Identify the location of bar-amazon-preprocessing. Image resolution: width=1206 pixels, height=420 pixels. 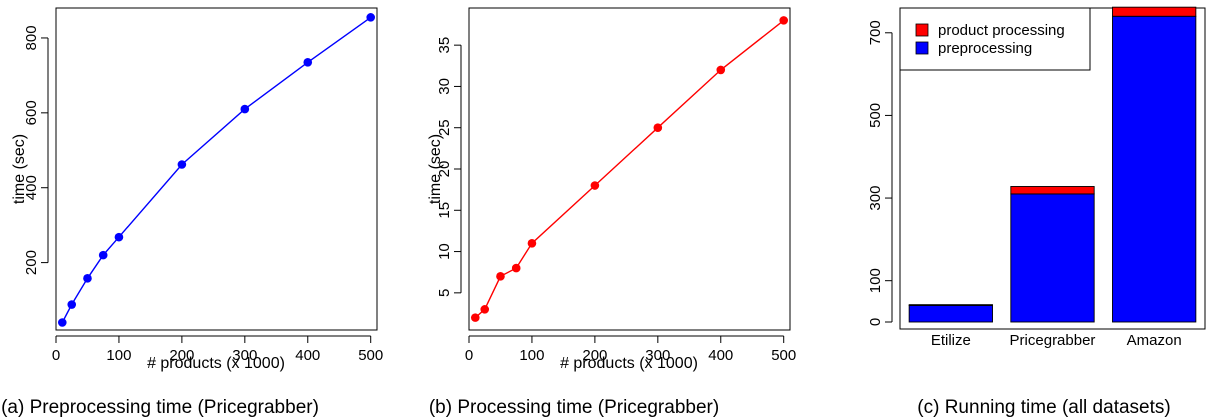
(1154, 169).